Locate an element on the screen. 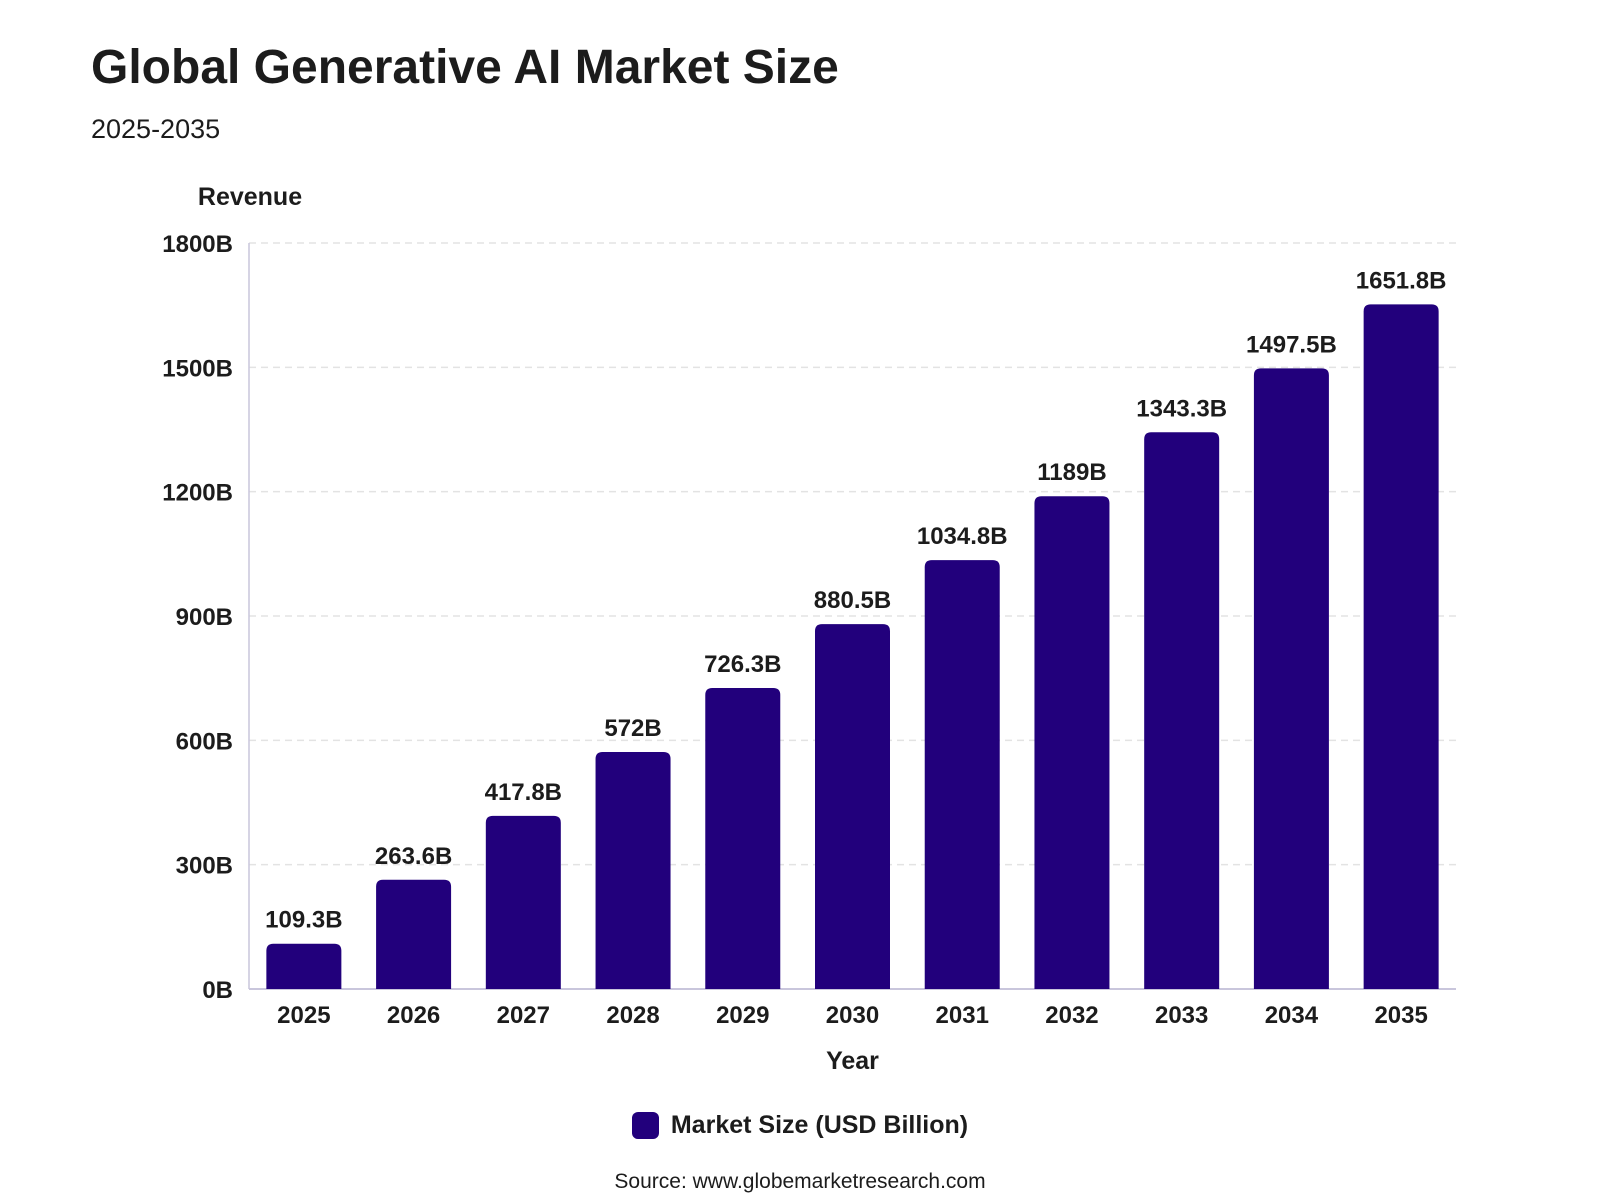 The width and height of the screenshot is (1600, 1200). data-label: 263.6B is located at coordinates (413, 856).